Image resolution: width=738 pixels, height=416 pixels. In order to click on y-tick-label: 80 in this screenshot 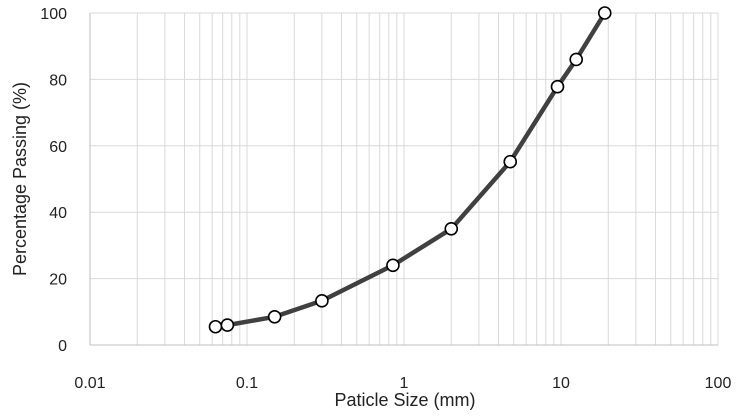, I will do `click(58, 80)`.